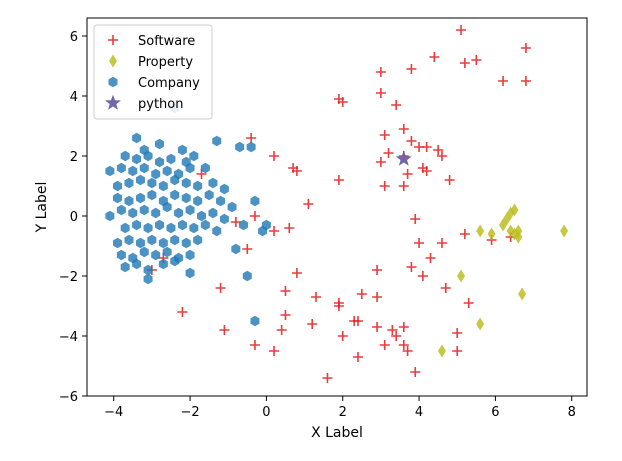  What do you see at coordinates (113, 102) in the screenshot?
I see `legend-marker-python` at bounding box center [113, 102].